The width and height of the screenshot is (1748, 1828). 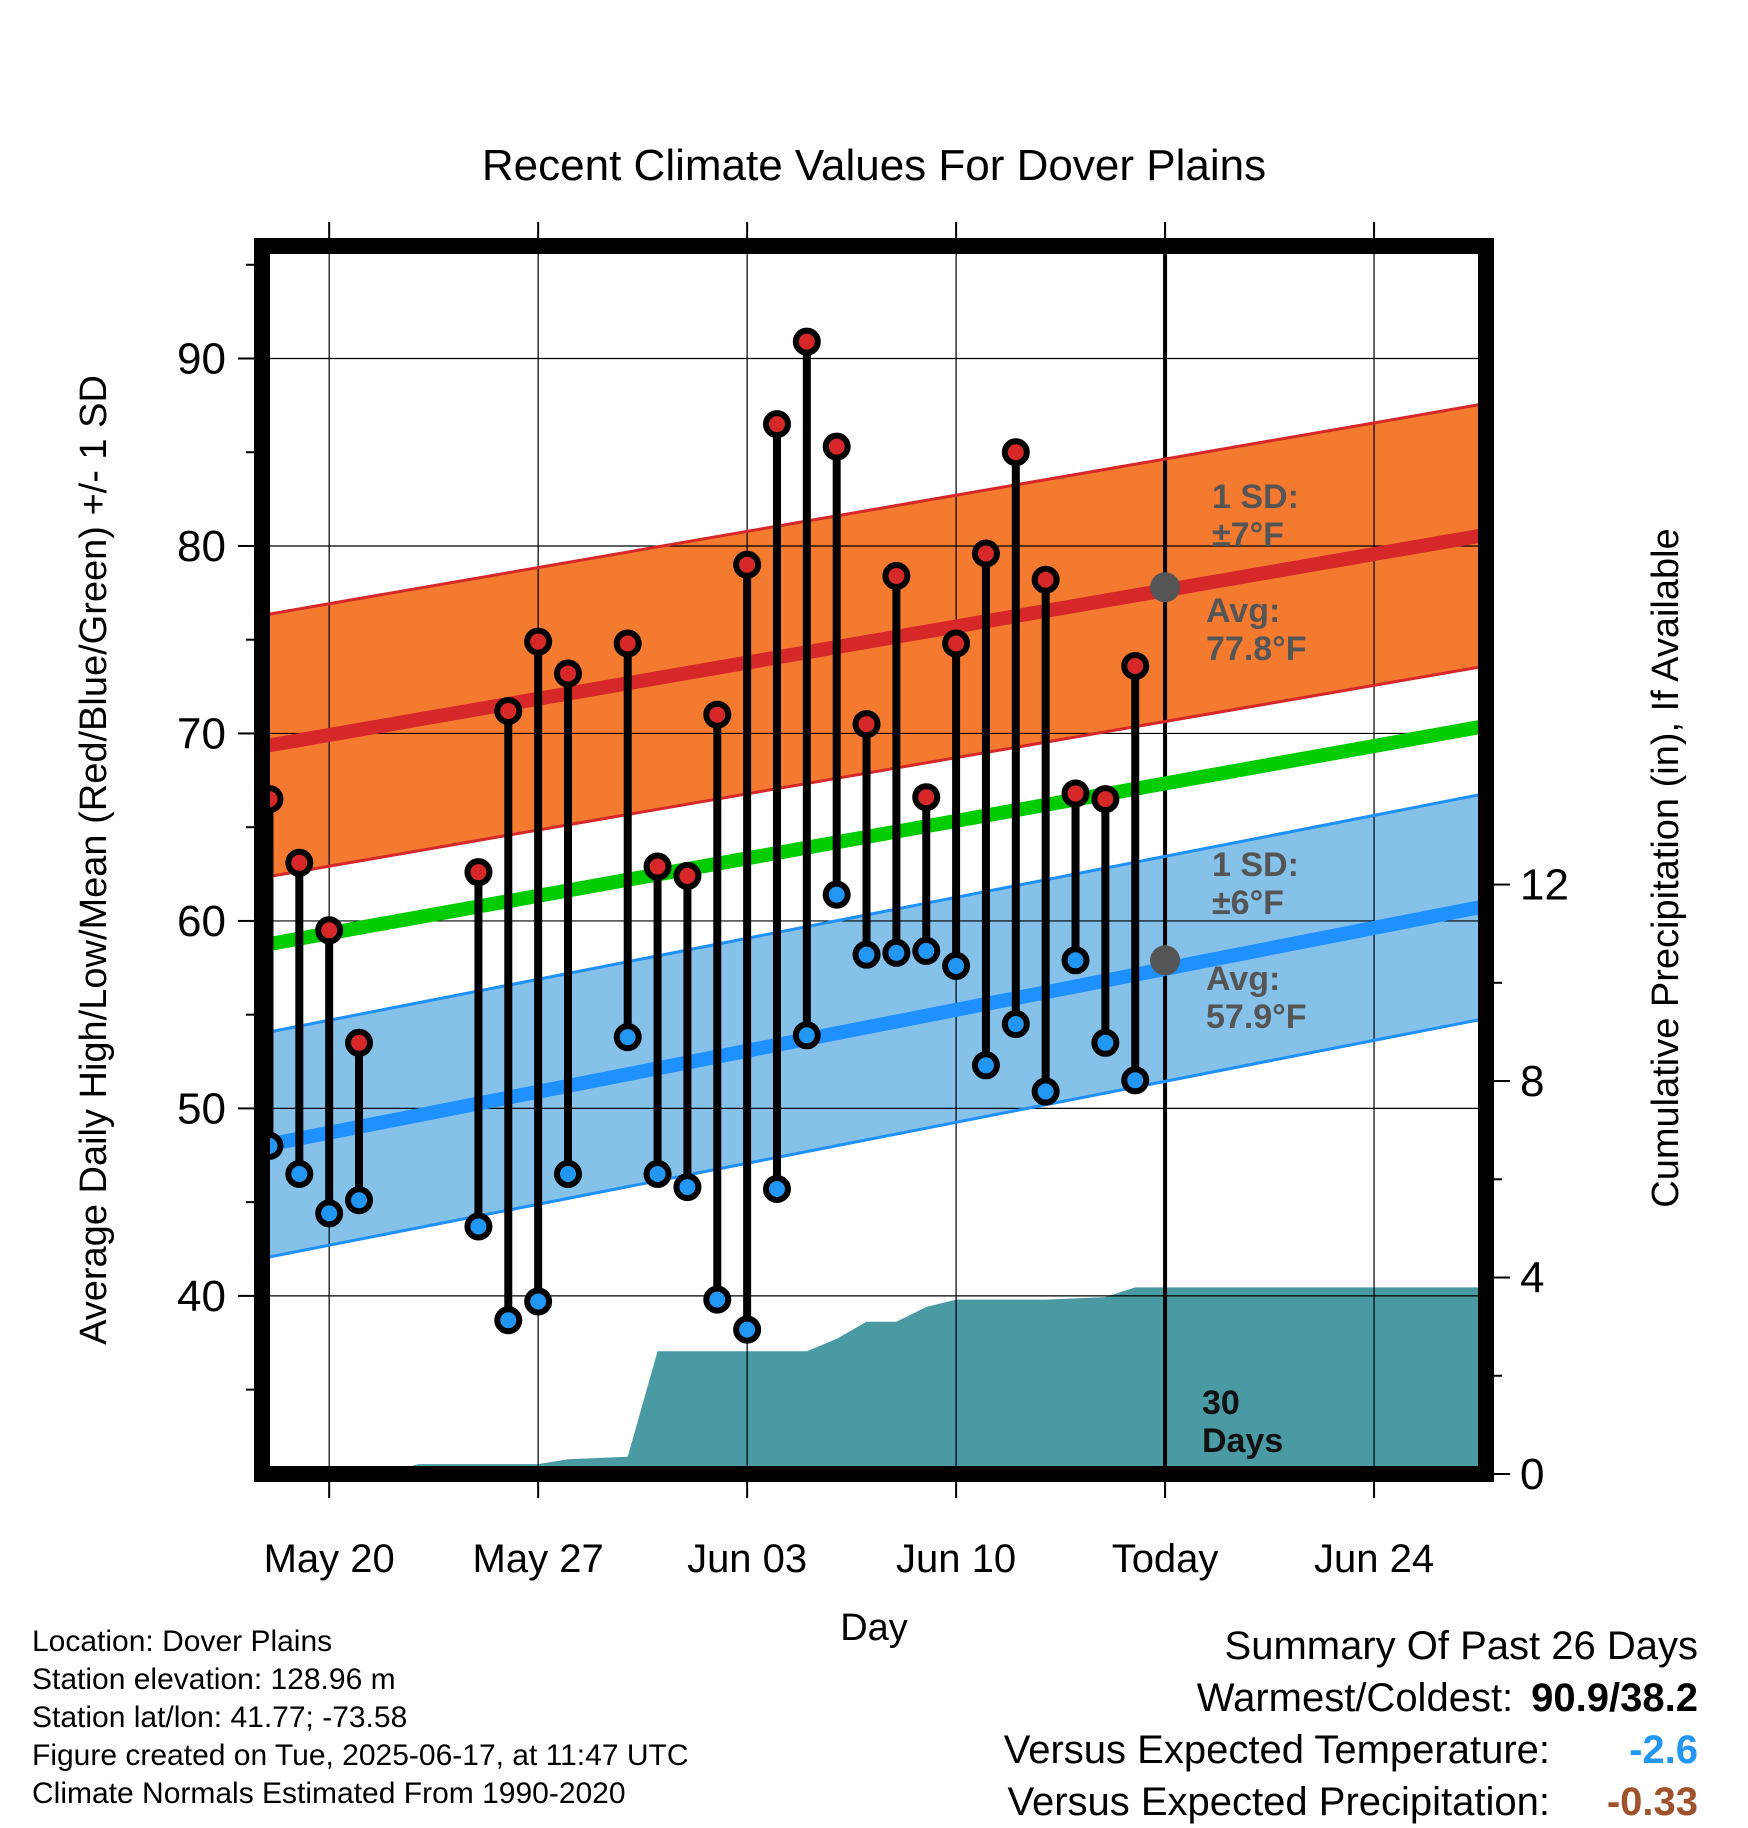 I want to click on info-normals: Climate Normals Estimated From 1990-2020, so click(x=329, y=1793).